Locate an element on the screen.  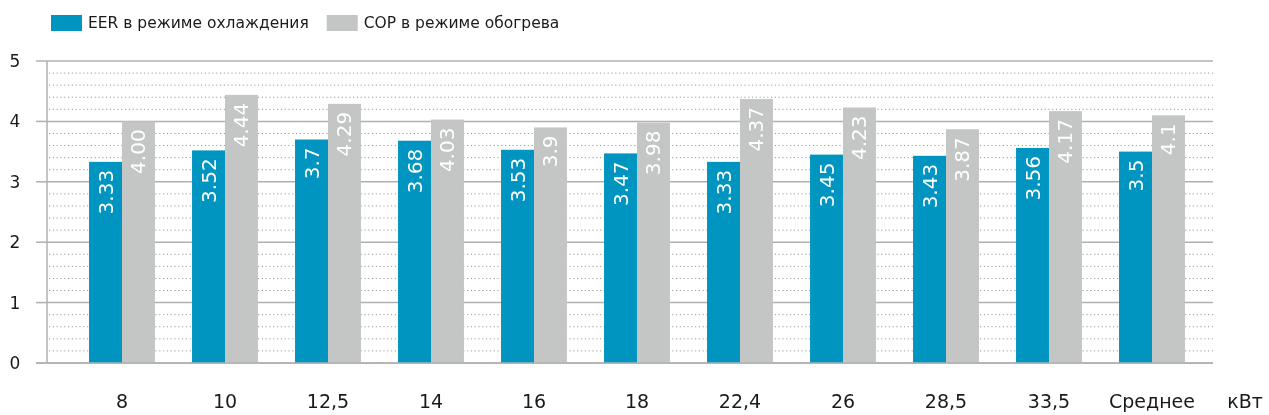
y-tick-label: 1 is located at coordinates (15, 302).